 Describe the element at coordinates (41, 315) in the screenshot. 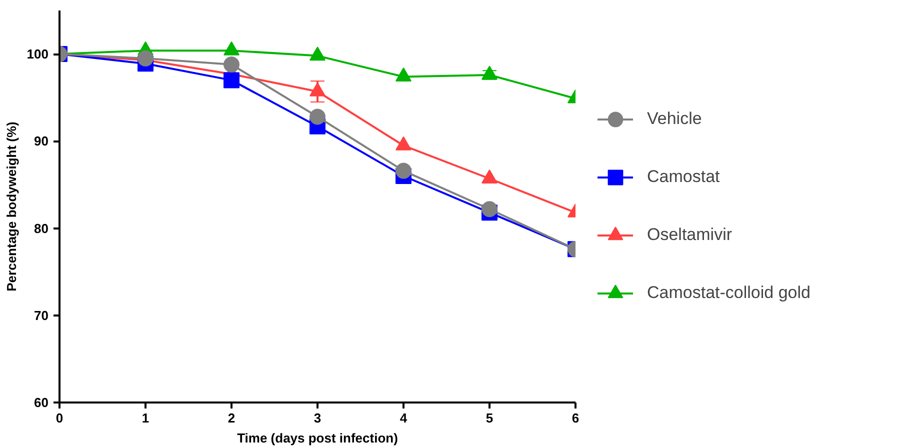

I see `y-tick-label: 70` at that location.